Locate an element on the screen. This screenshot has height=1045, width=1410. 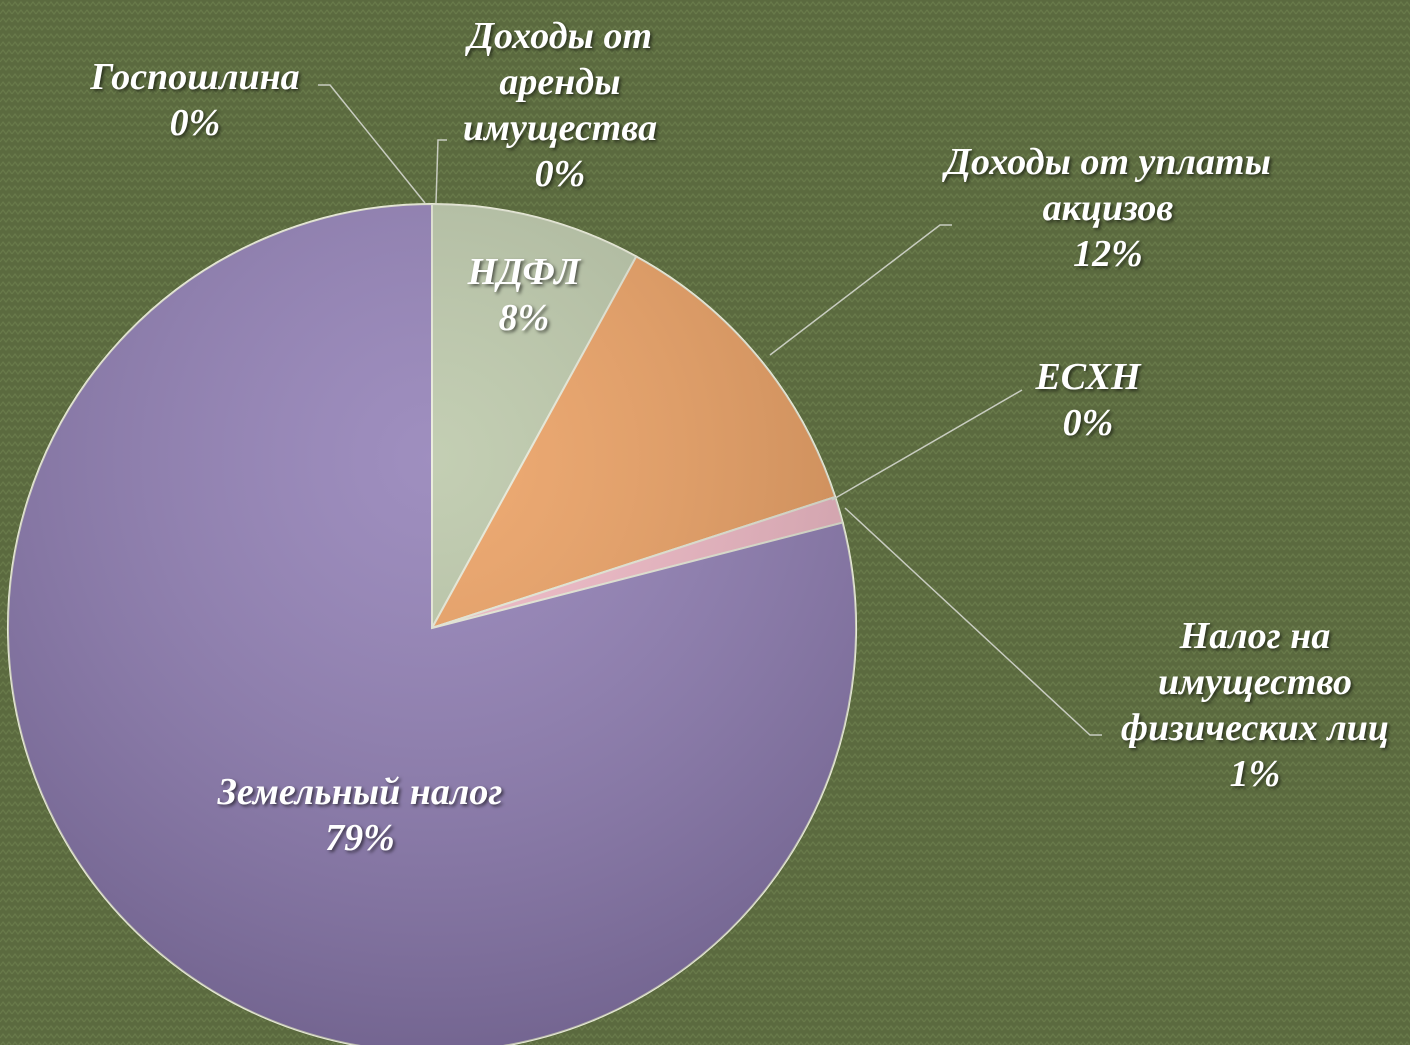
slice-label: НДФЛ 8% is located at coordinates (524, 295).